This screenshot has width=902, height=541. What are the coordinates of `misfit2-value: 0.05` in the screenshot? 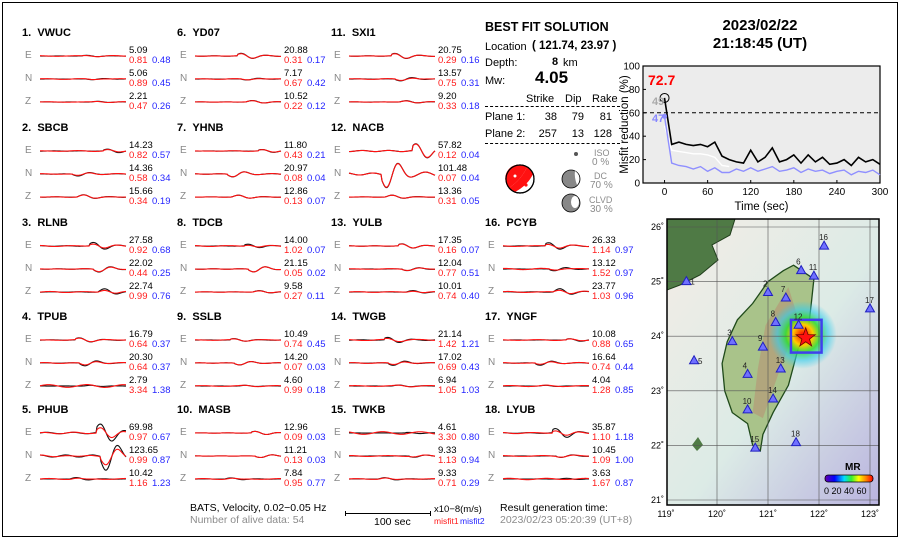 It's located at (470, 201).